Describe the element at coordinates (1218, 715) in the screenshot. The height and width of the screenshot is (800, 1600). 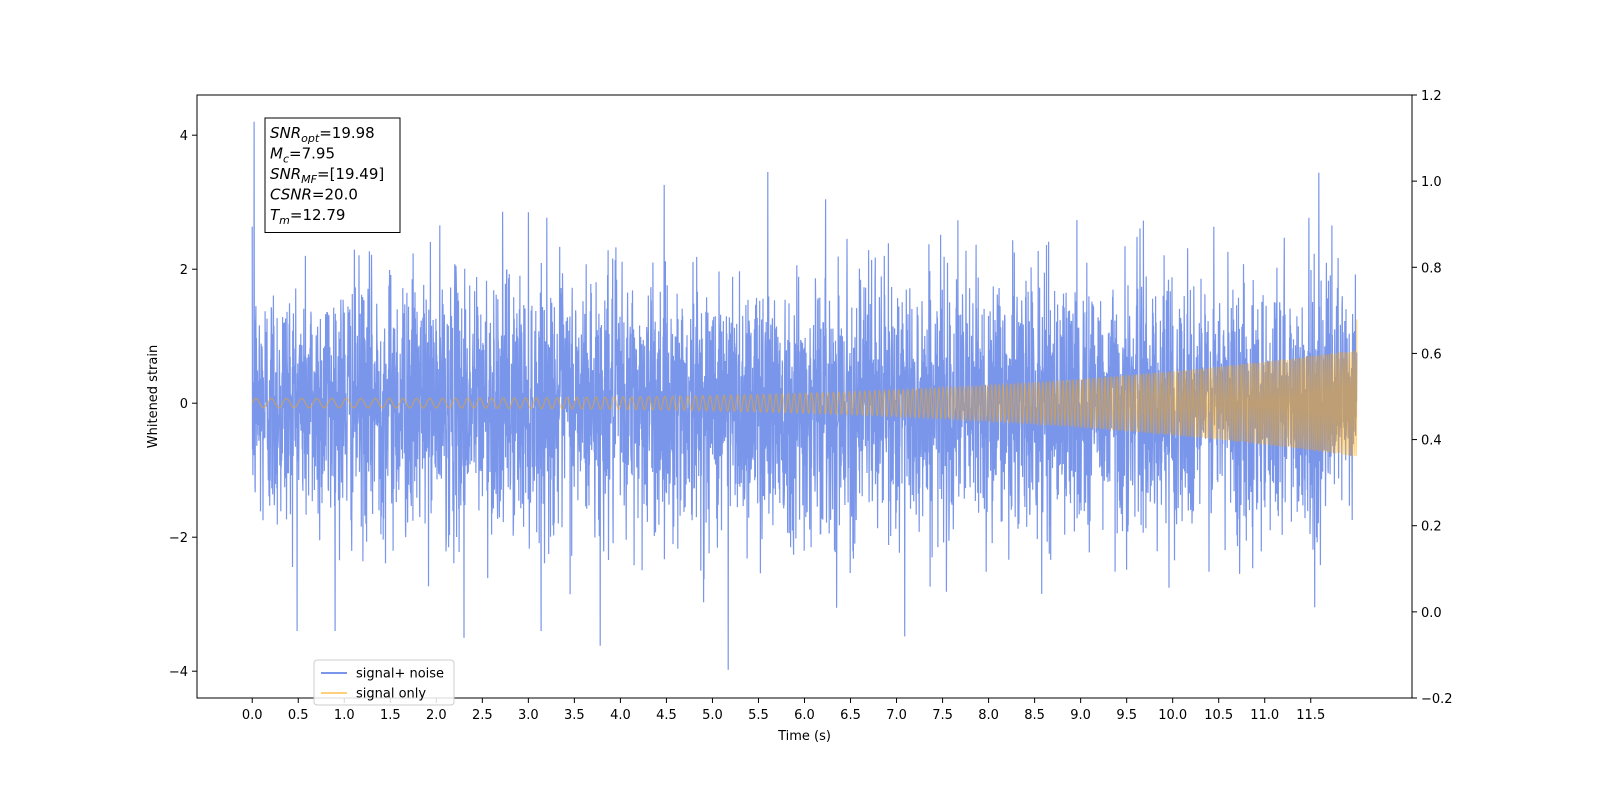
I see `x-tick-label: 10.5` at that location.